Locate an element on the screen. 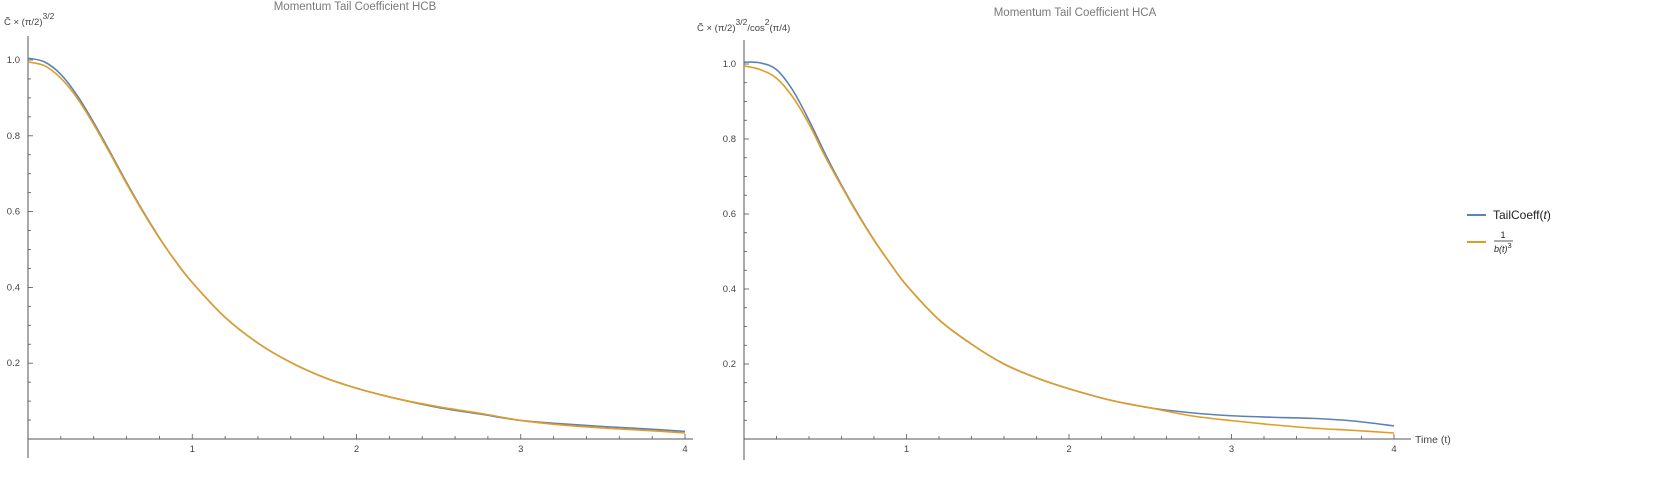  legend: TailCoeff(t)1b(t)3 is located at coordinates (1509, 231).